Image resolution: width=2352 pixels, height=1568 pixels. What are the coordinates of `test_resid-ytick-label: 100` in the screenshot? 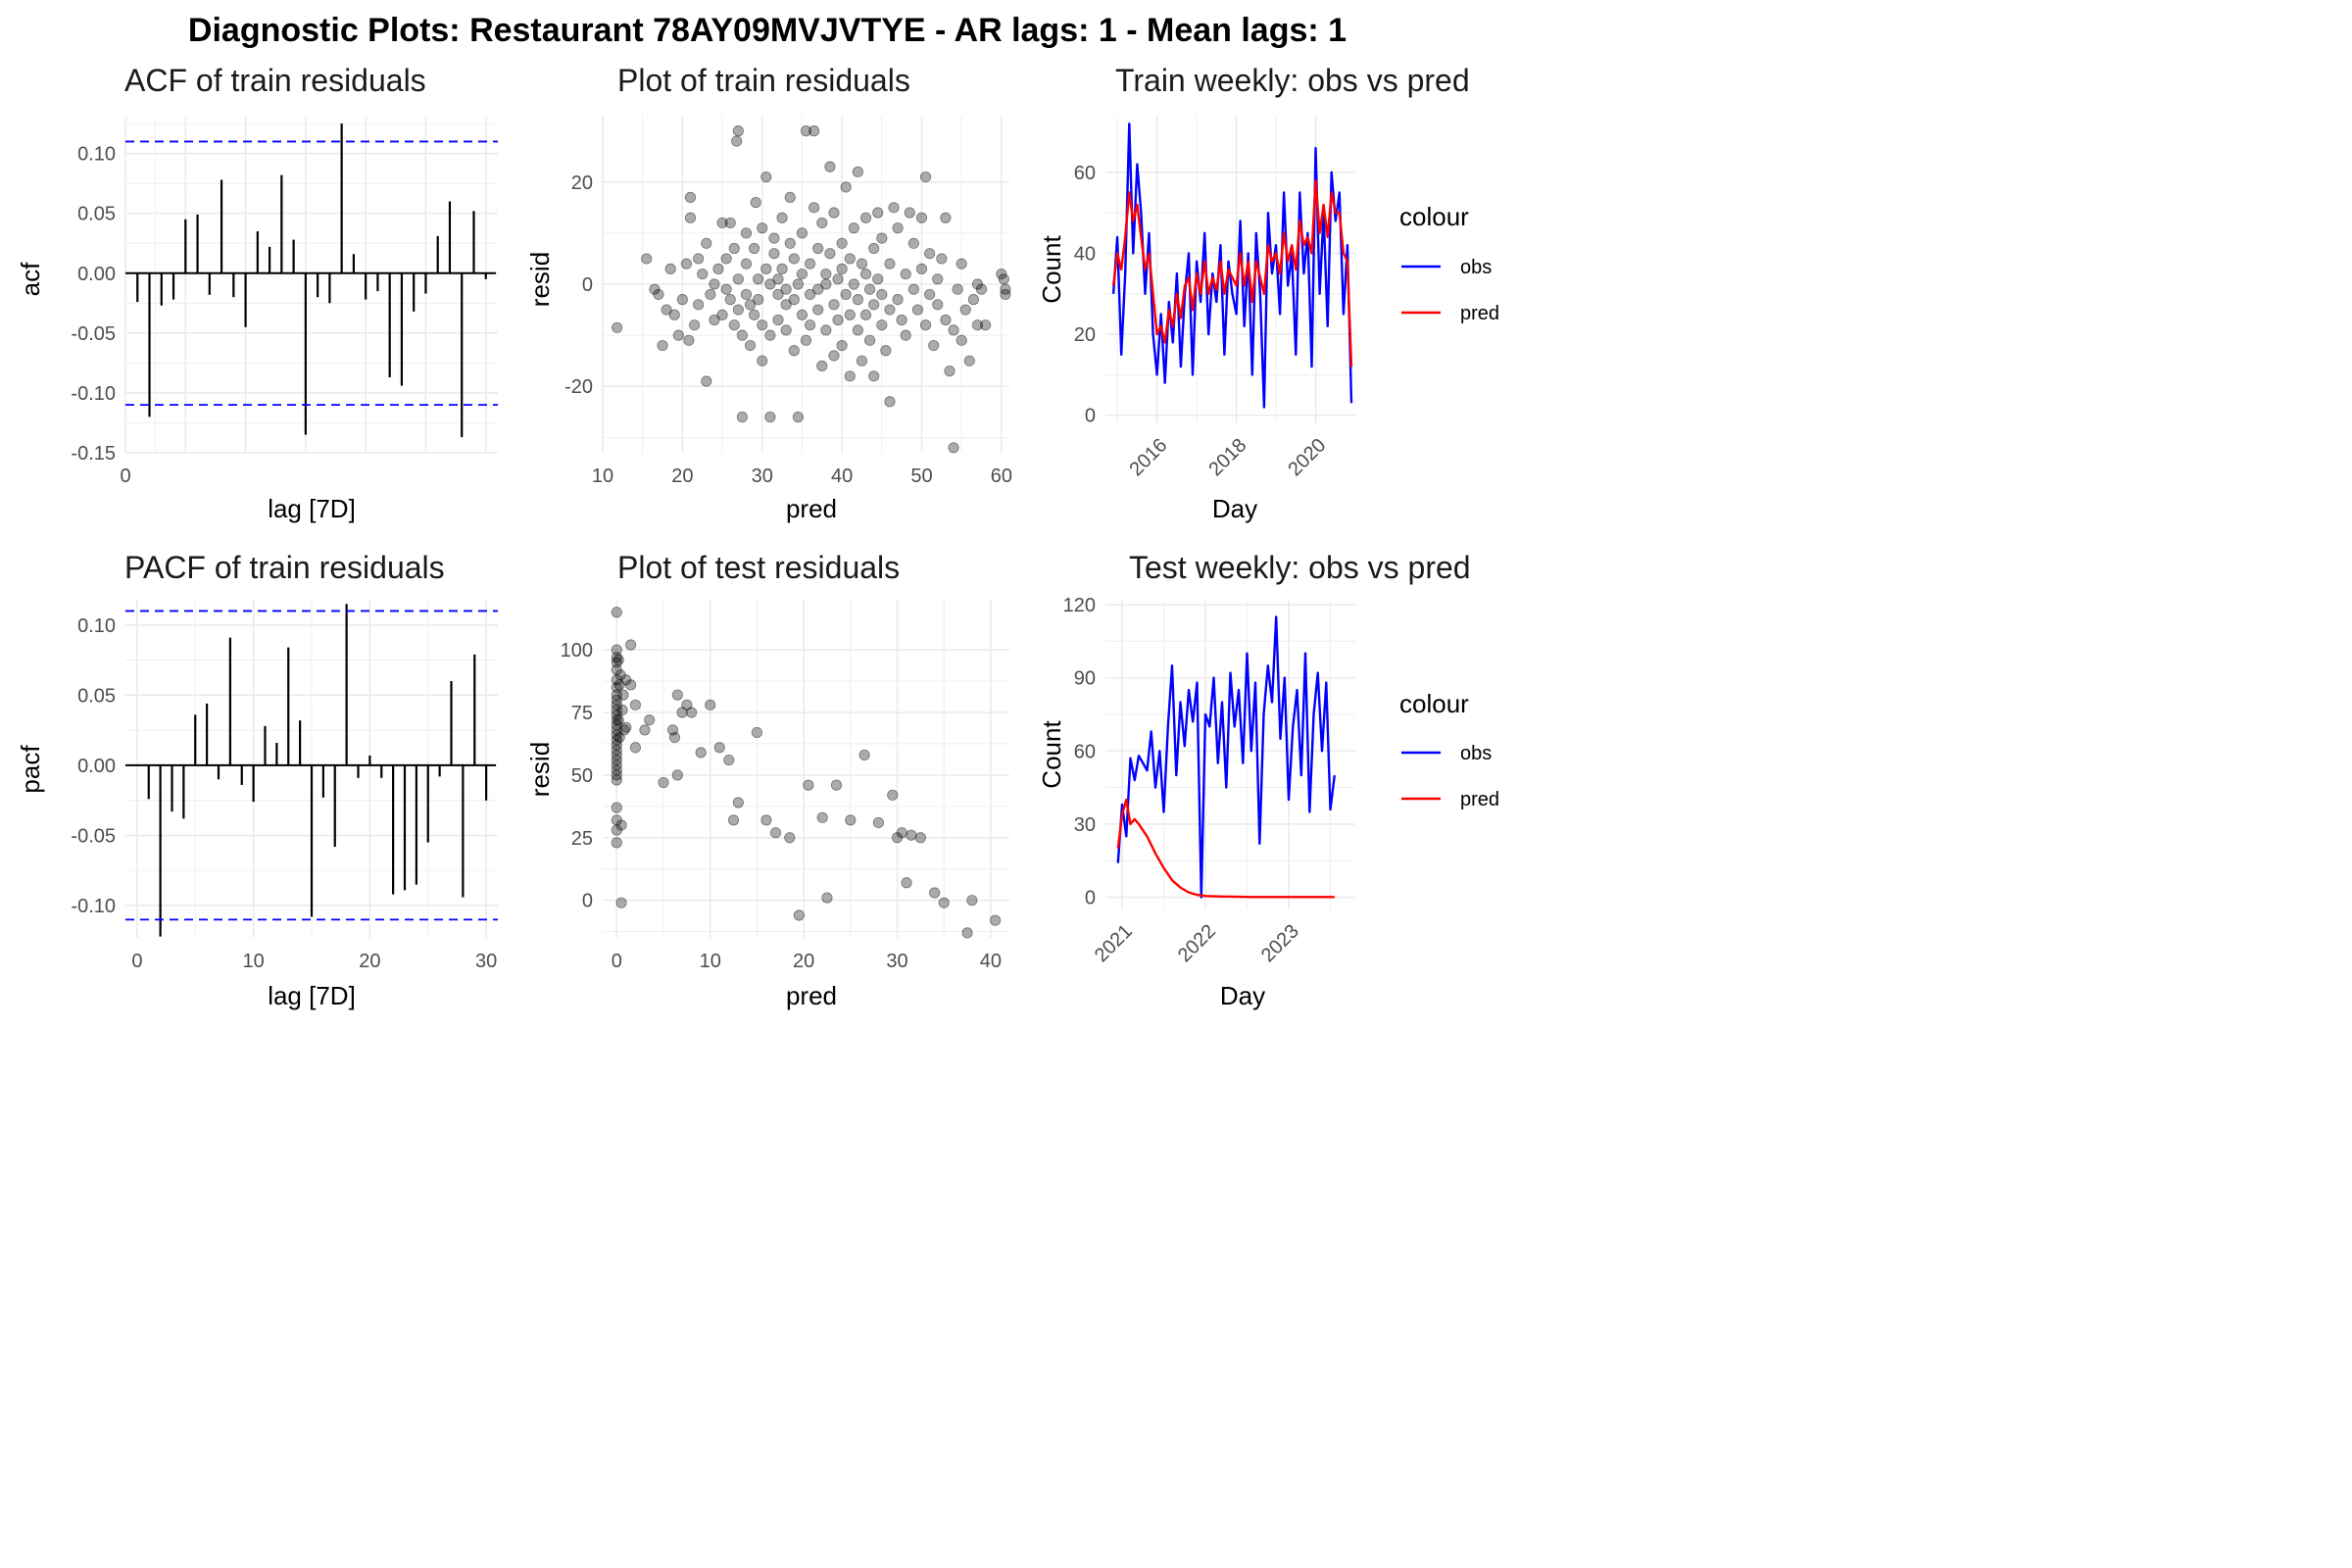 It's located at (577, 651).